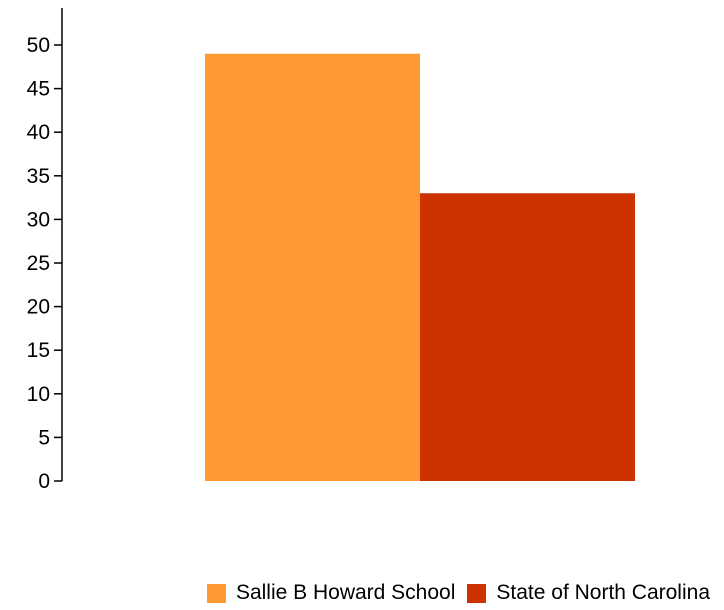  Describe the element at coordinates (38, 350) in the screenshot. I see `y-tick-label: 15` at that location.